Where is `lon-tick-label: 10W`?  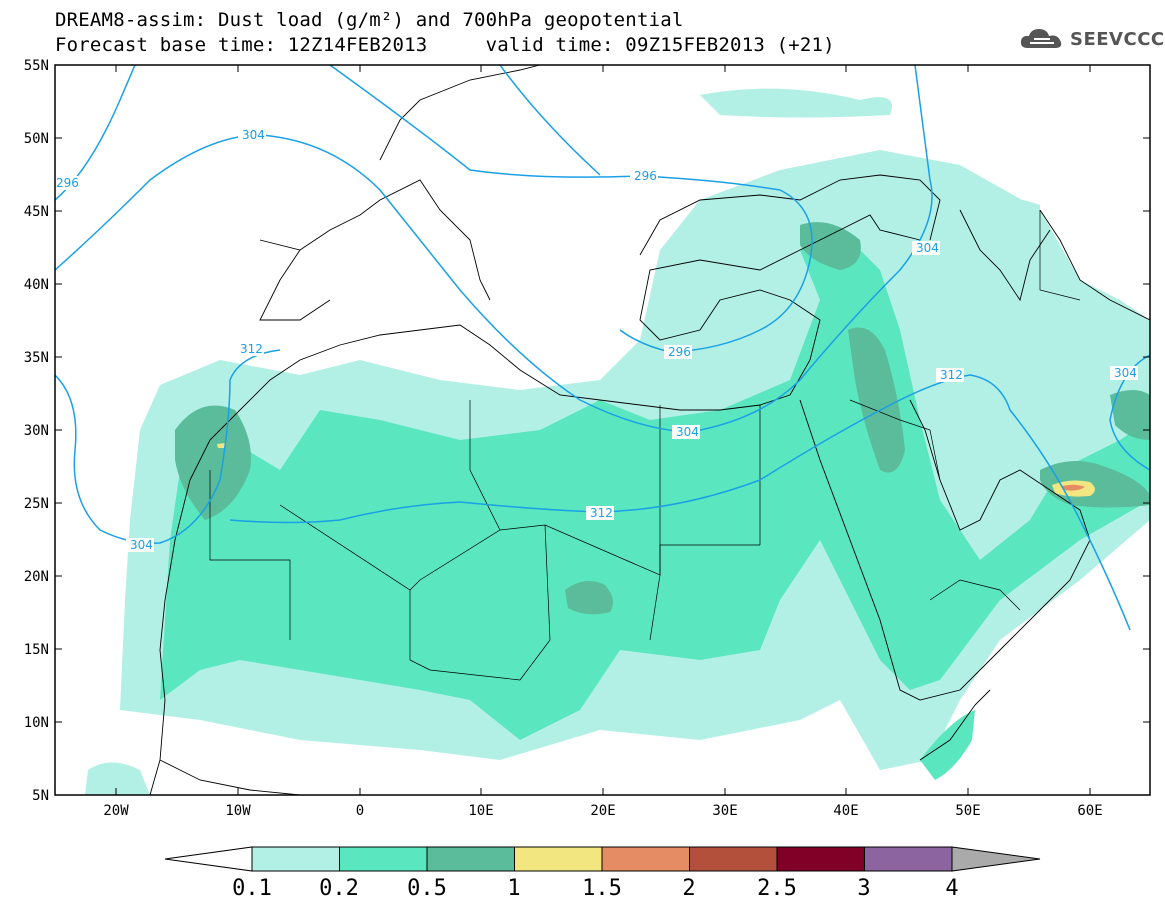 lon-tick-label: 10W is located at coordinates (238, 811).